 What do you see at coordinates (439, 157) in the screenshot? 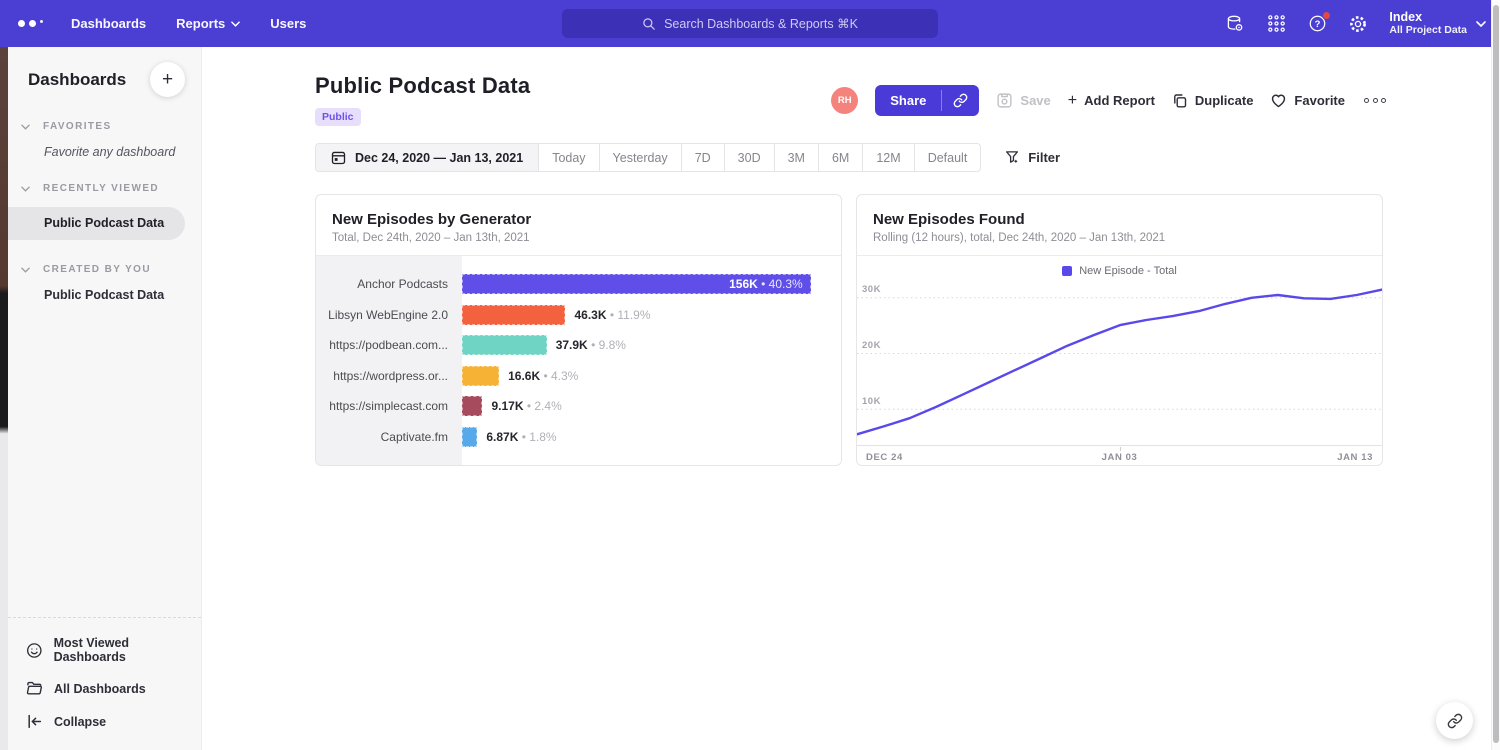
I see `date-range-label: Dec 24, 2020 — Jan 13, 2021` at bounding box center [439, 157].